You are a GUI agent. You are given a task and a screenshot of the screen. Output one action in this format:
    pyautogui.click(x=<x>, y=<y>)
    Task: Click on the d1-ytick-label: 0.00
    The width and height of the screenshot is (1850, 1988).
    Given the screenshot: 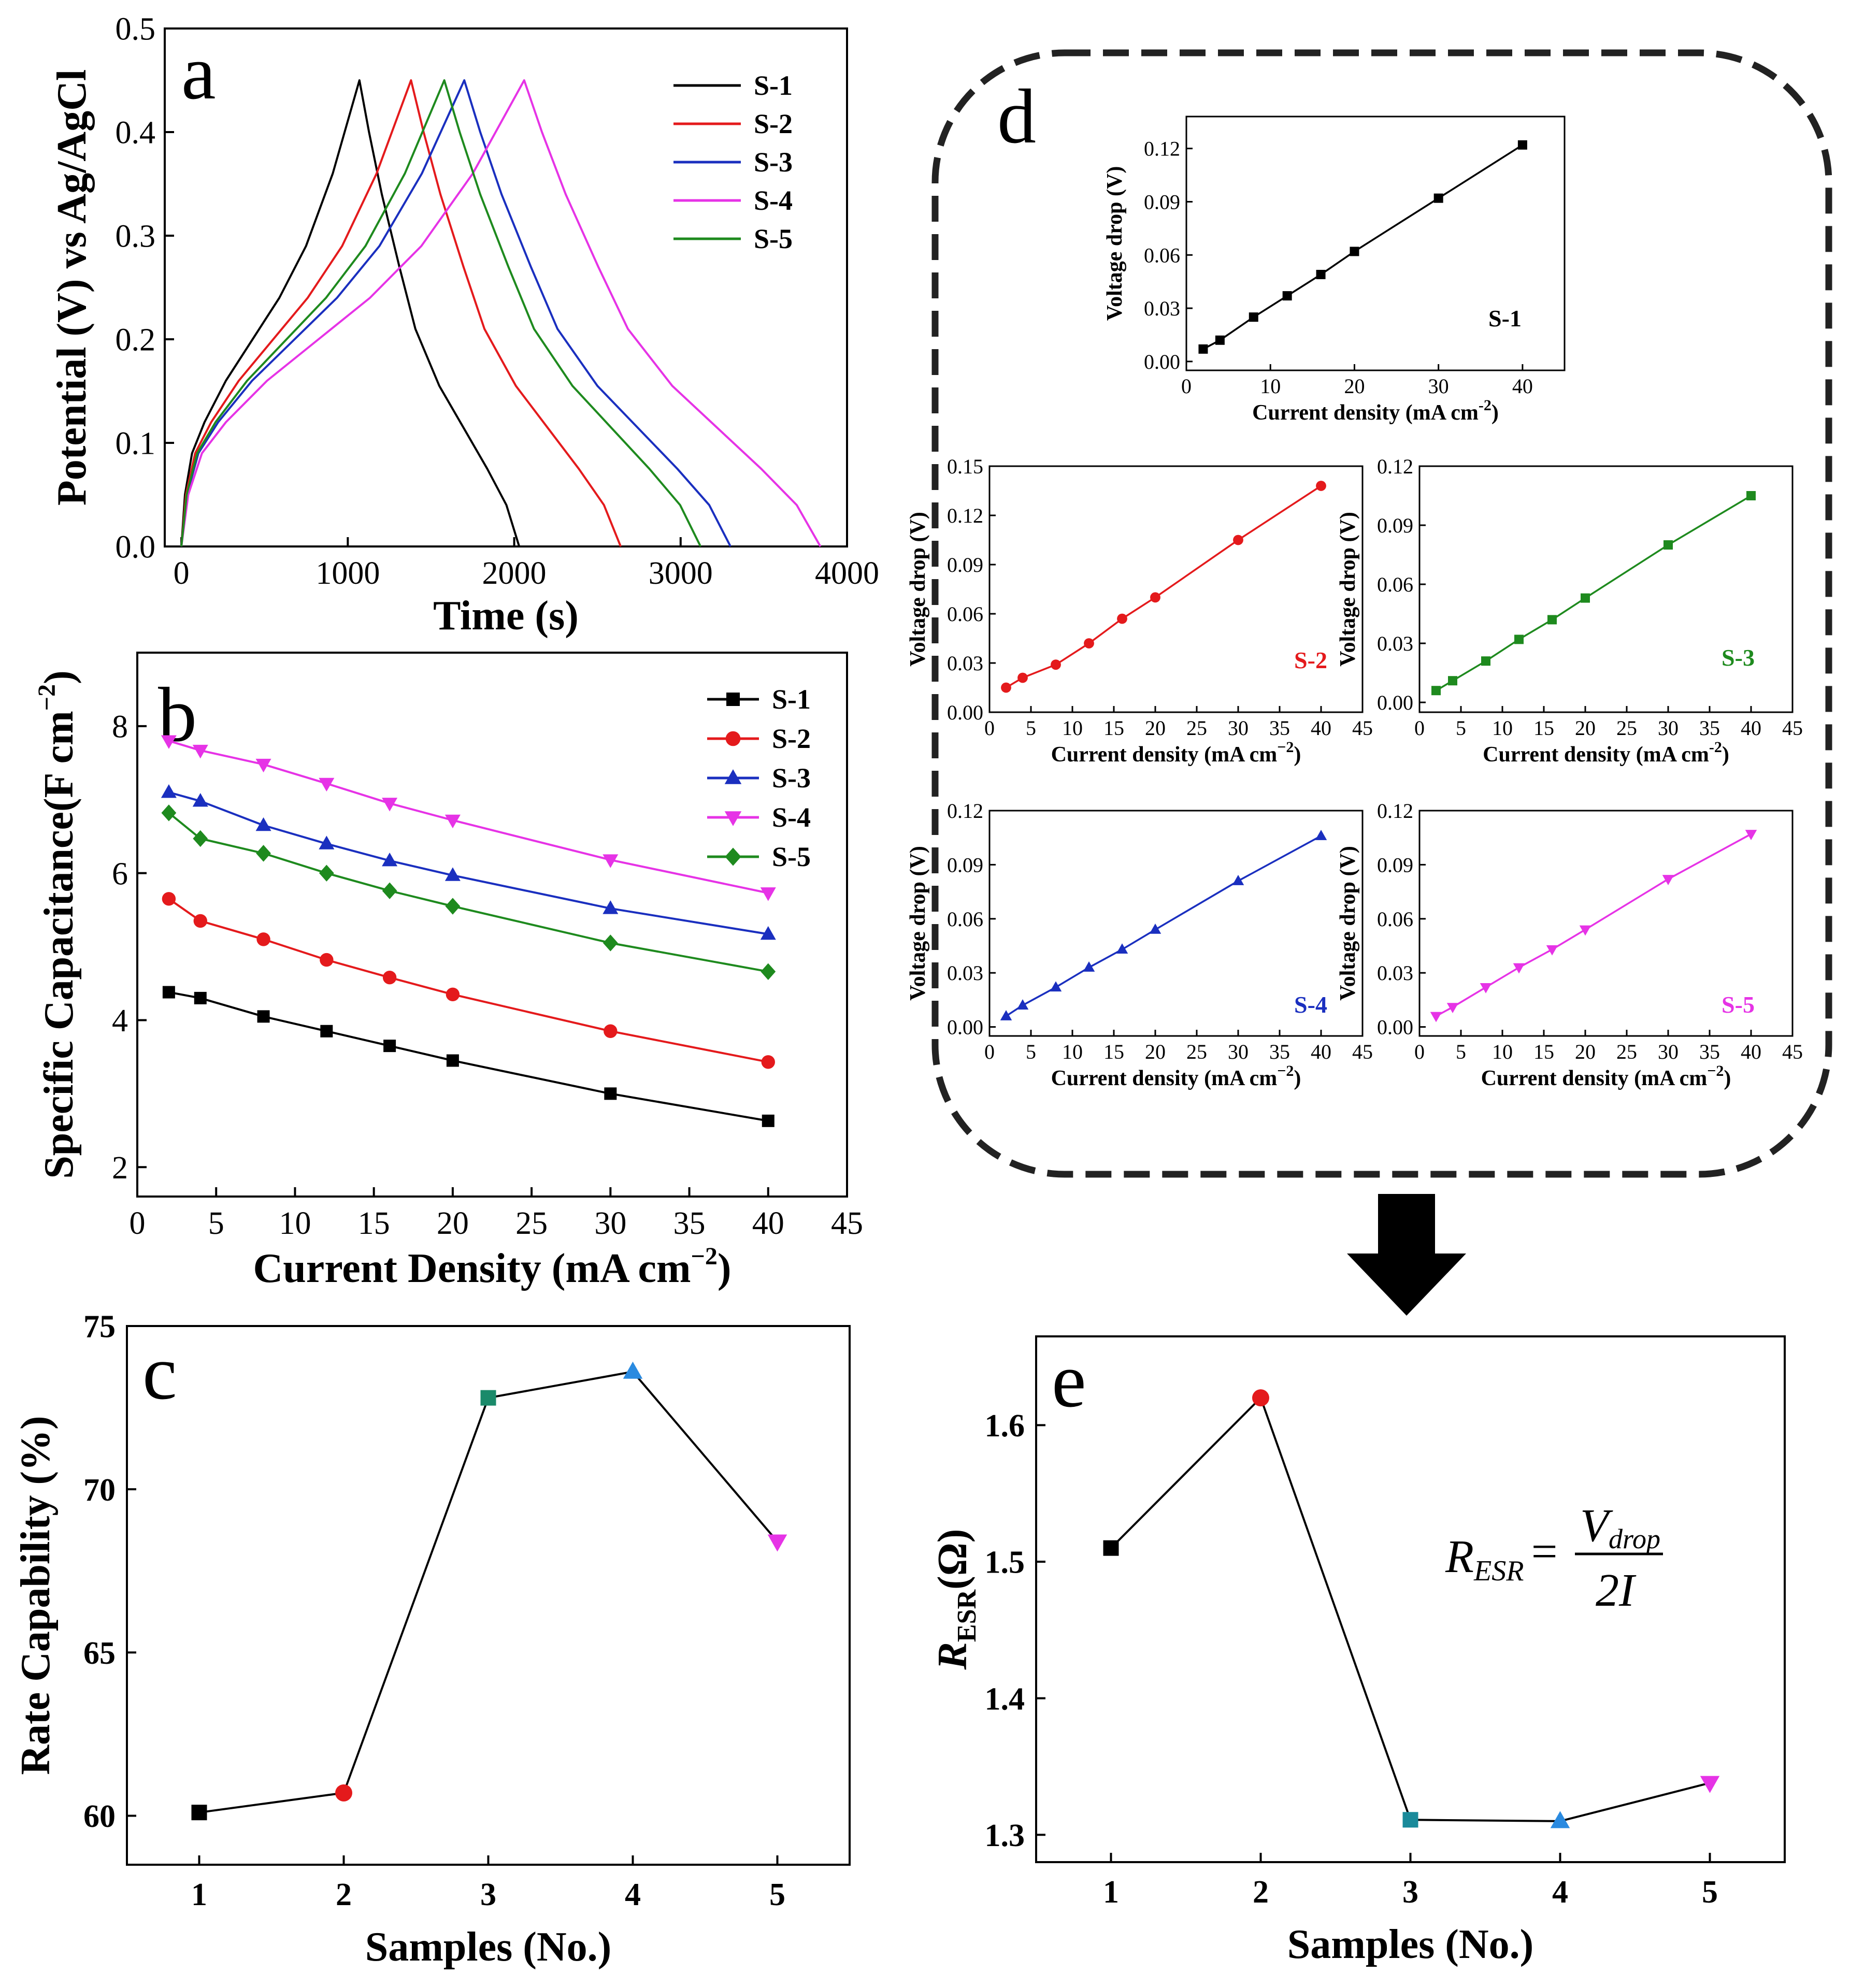 What is the action you would take?
    pyautogui.click(x=1162, y=361)
    